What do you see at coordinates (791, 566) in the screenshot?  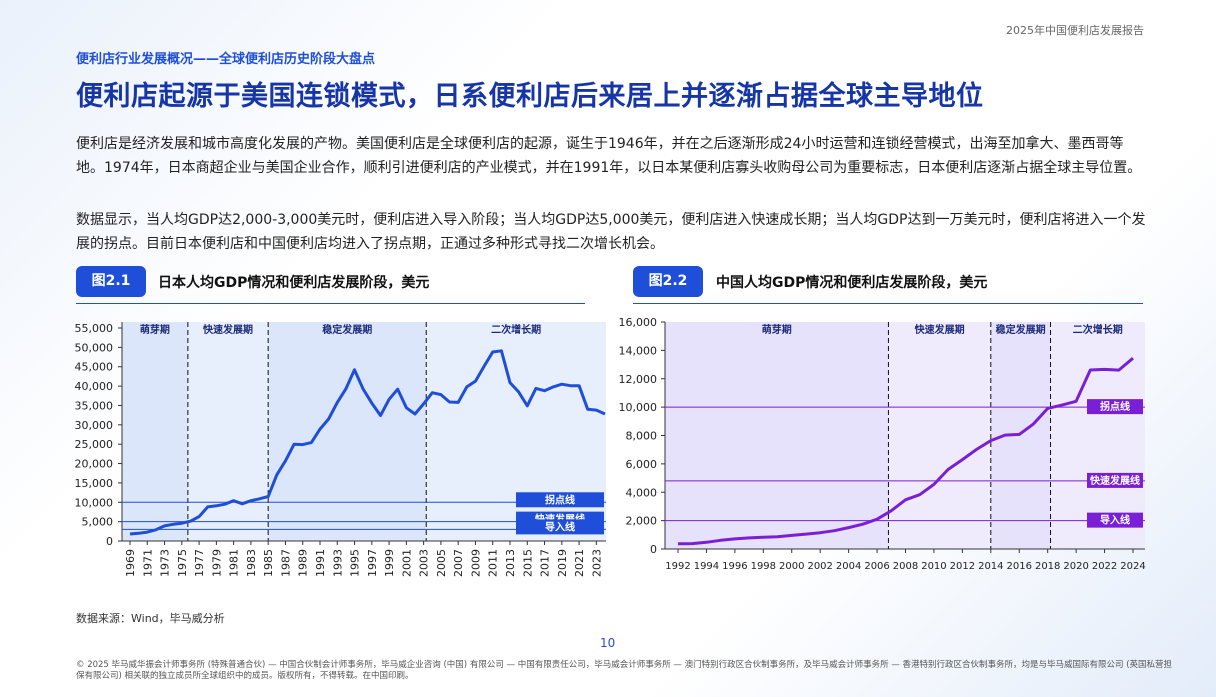 I see `x-tick-label: 2000` at bounding box center [791, 566].